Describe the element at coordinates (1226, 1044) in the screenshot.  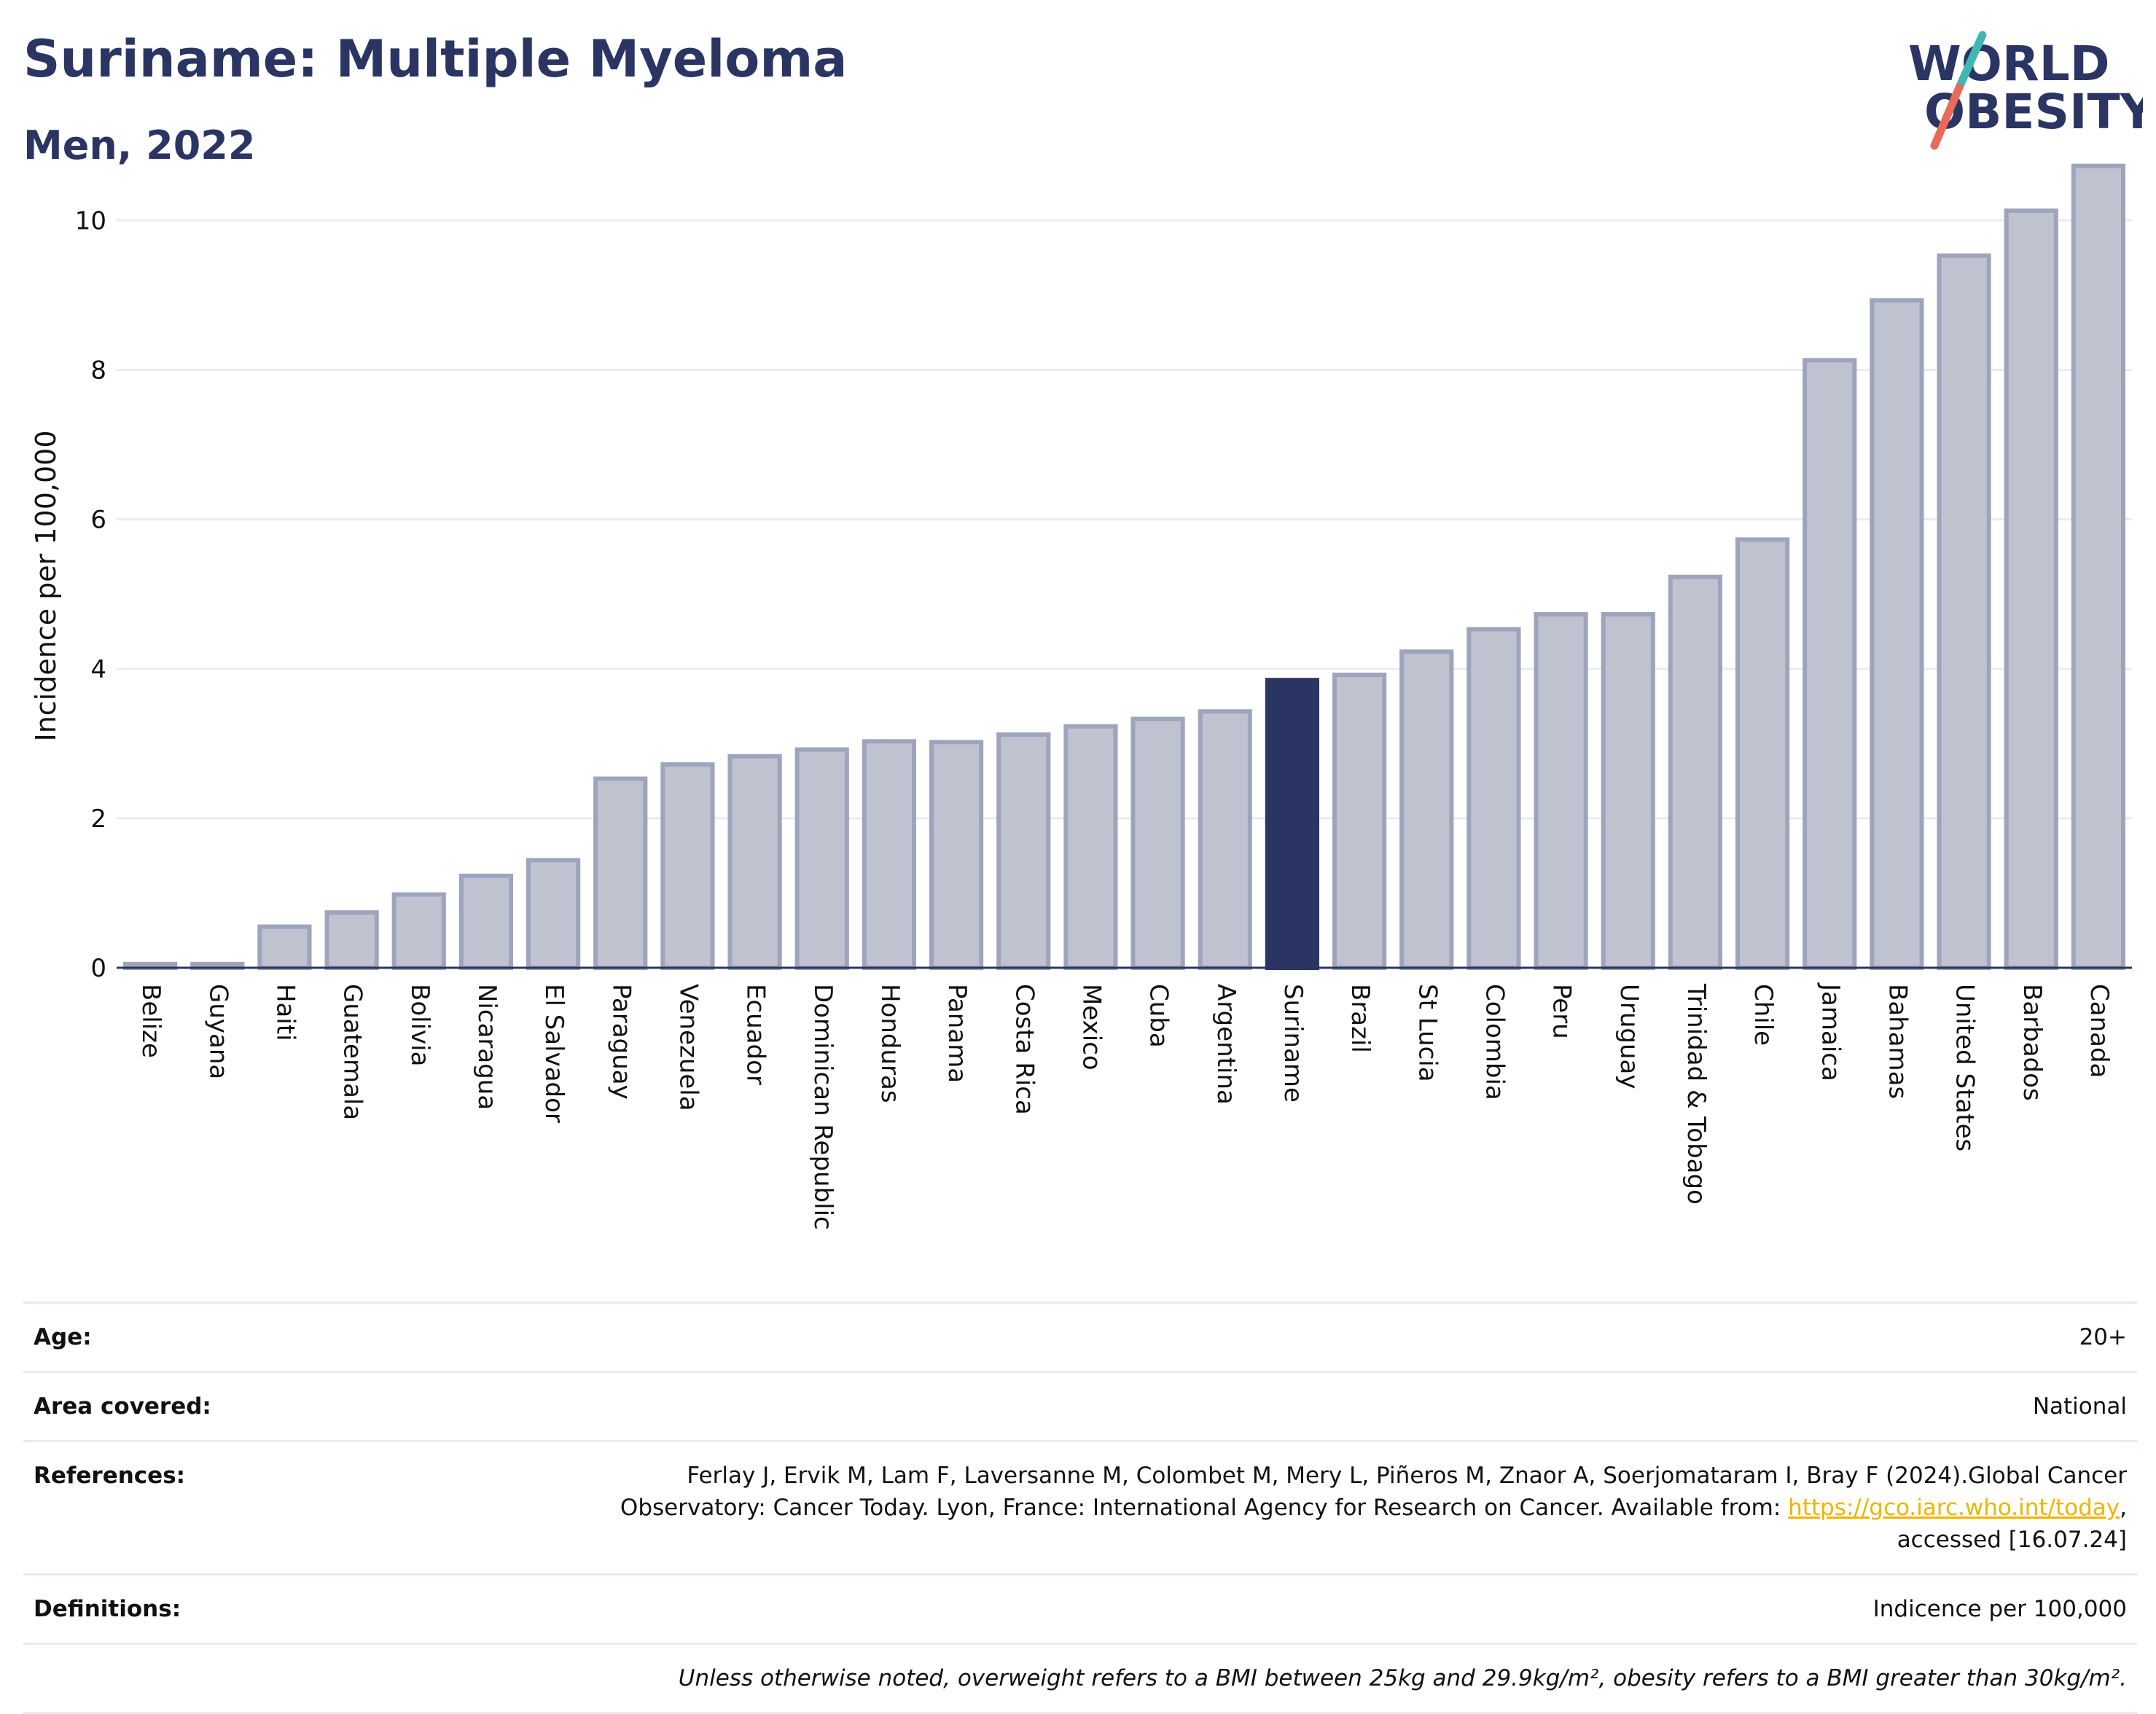
I see `x-tick-label: Argentina` at that location.